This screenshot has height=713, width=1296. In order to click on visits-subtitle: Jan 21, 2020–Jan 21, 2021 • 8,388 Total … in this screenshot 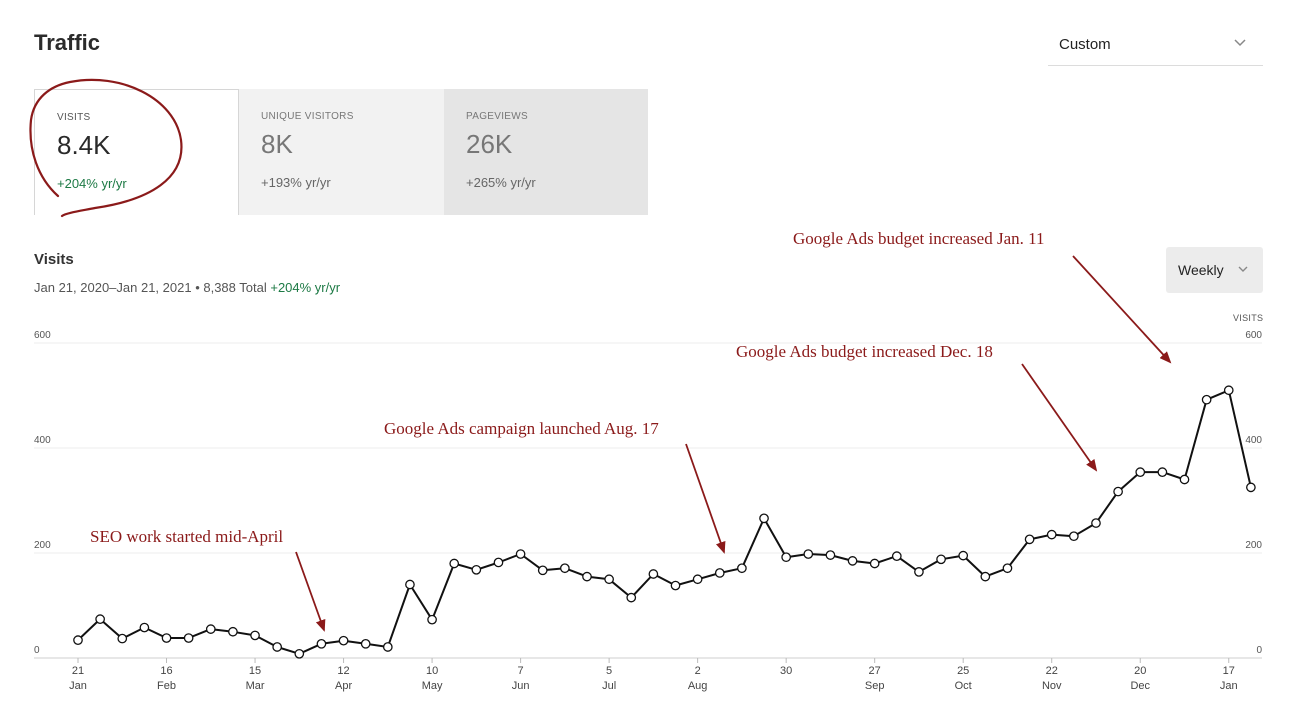, I will do `click(187, 287)`.